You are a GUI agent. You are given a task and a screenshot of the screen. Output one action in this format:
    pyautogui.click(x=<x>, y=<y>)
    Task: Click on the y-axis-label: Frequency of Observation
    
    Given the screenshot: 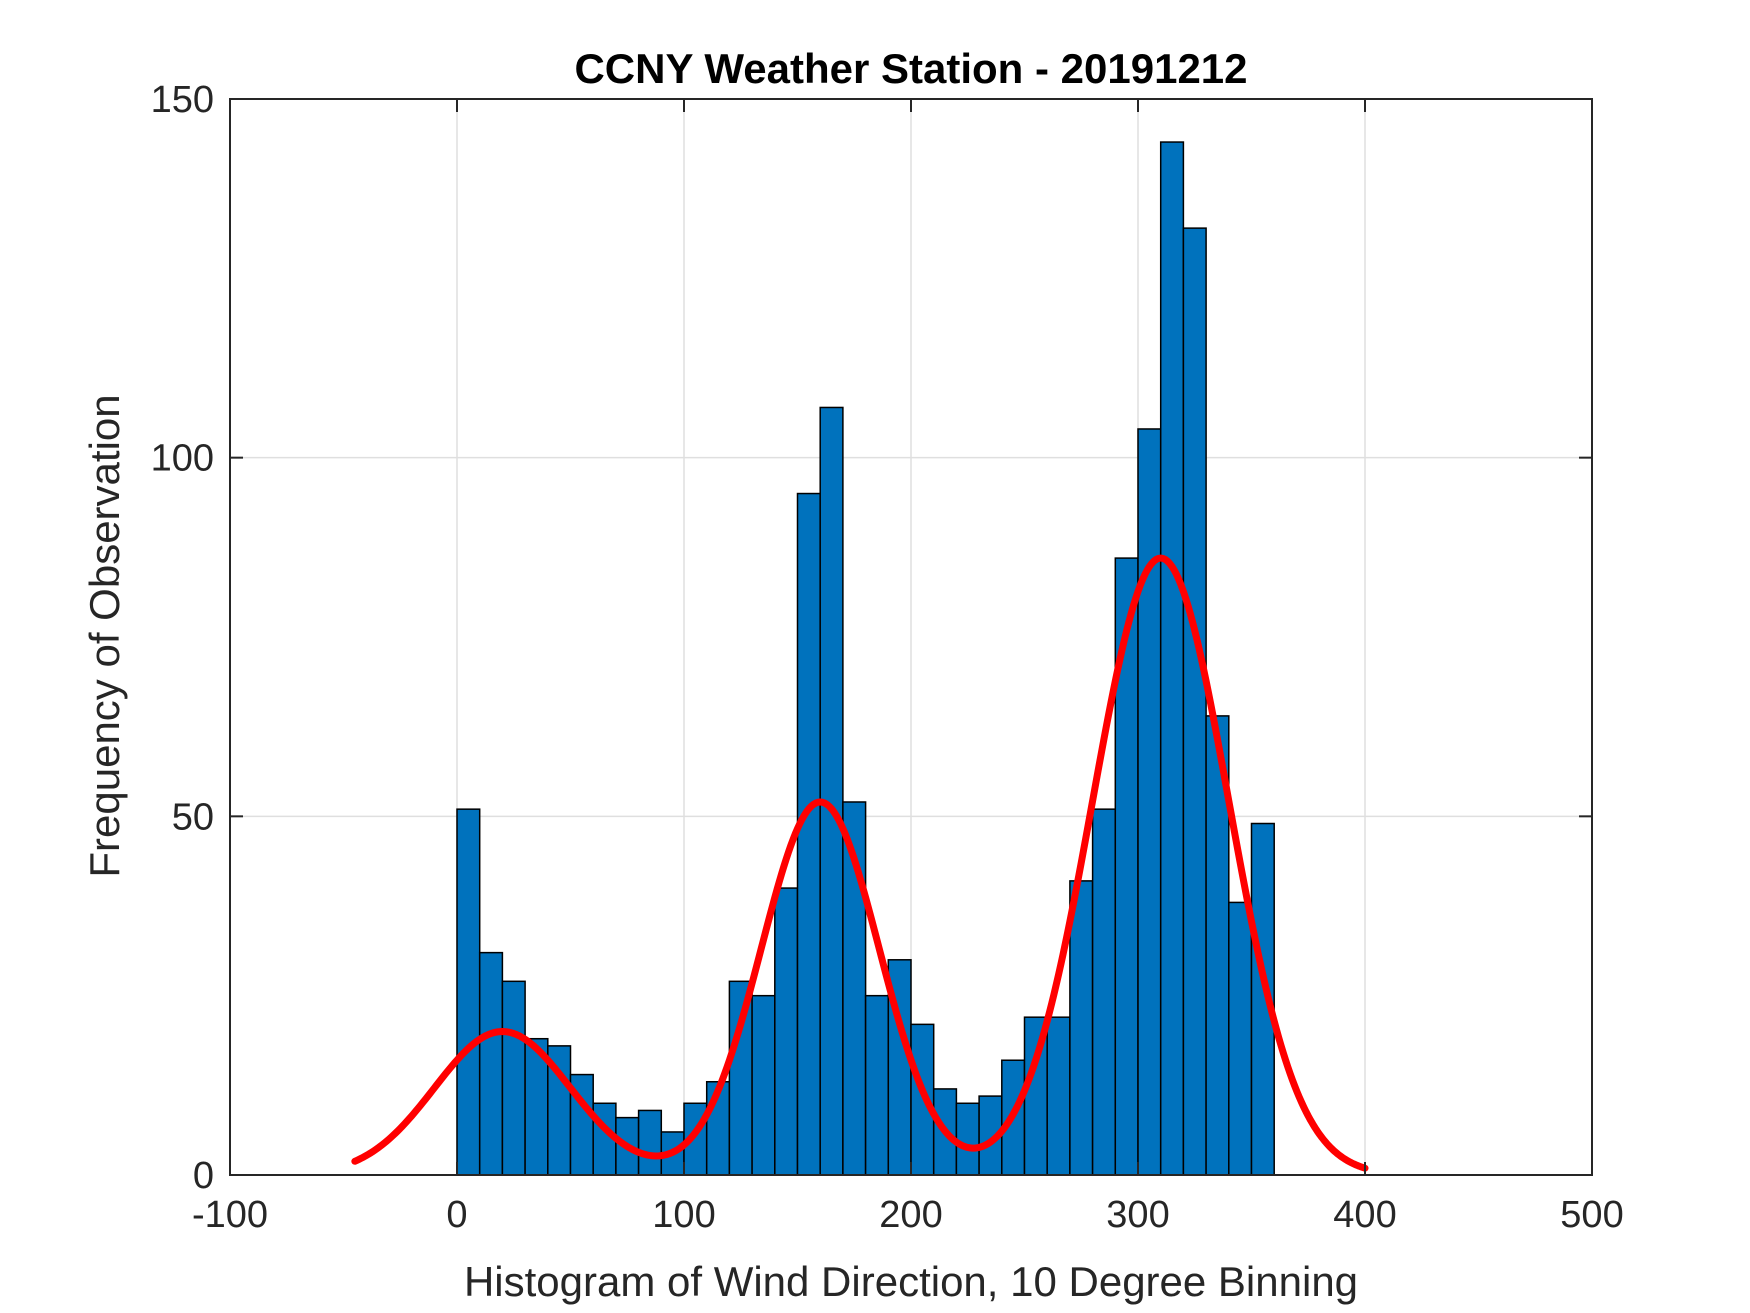 What is the action you would take?
    pyautogui.click(x=104, y=635)
    